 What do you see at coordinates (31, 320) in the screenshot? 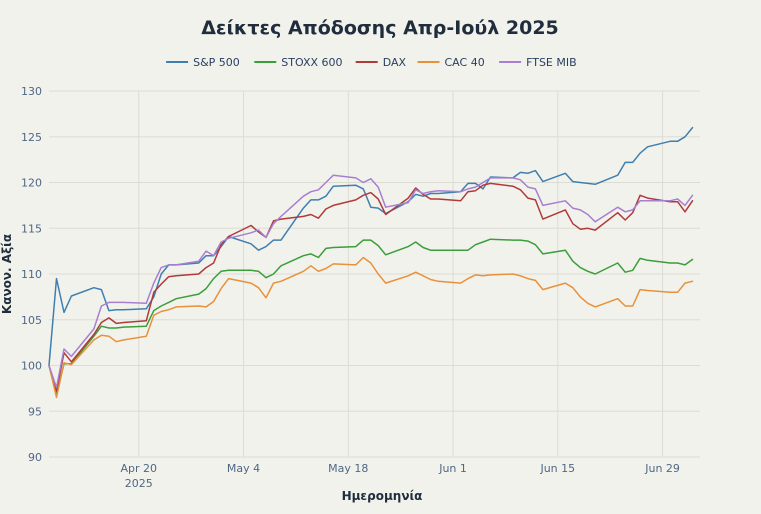
I see `y-tick-label: 105` at bounding box center [31, 320].